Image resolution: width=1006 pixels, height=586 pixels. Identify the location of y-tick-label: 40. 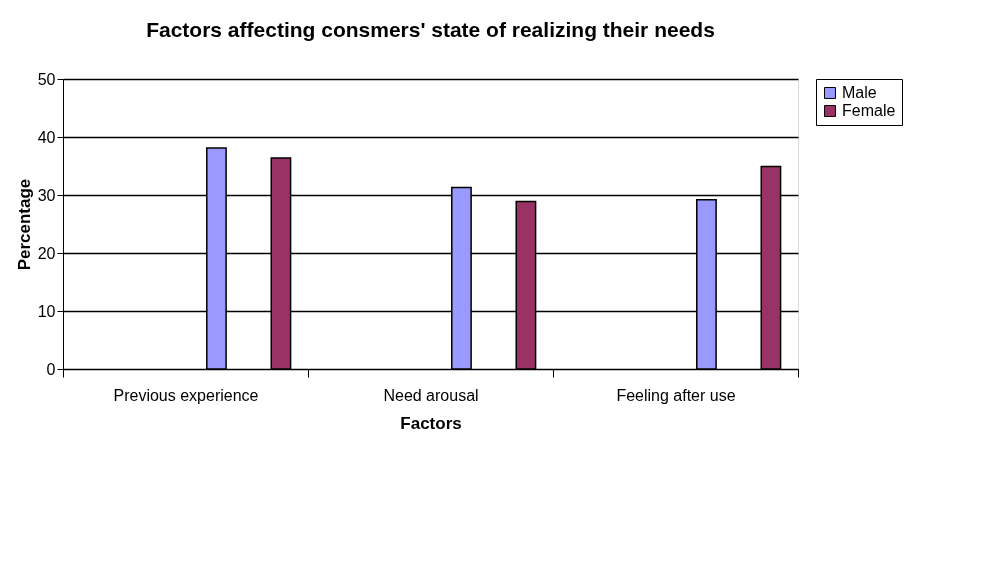
(46, 137).